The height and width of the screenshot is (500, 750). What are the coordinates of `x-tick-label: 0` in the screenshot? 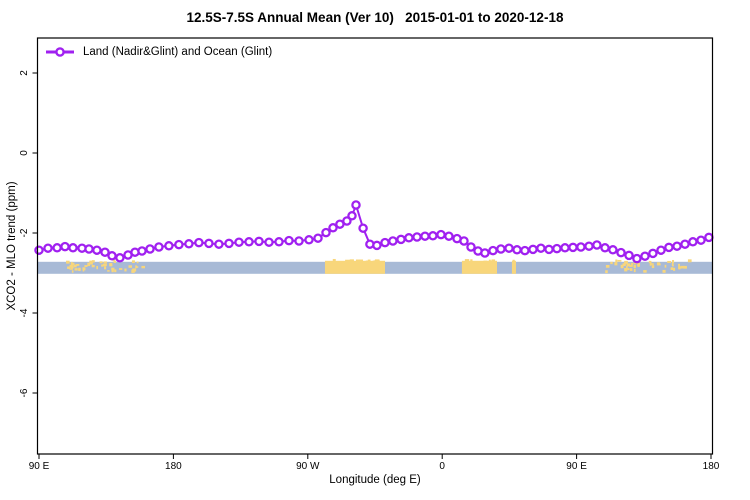 It's located at (442, 466).